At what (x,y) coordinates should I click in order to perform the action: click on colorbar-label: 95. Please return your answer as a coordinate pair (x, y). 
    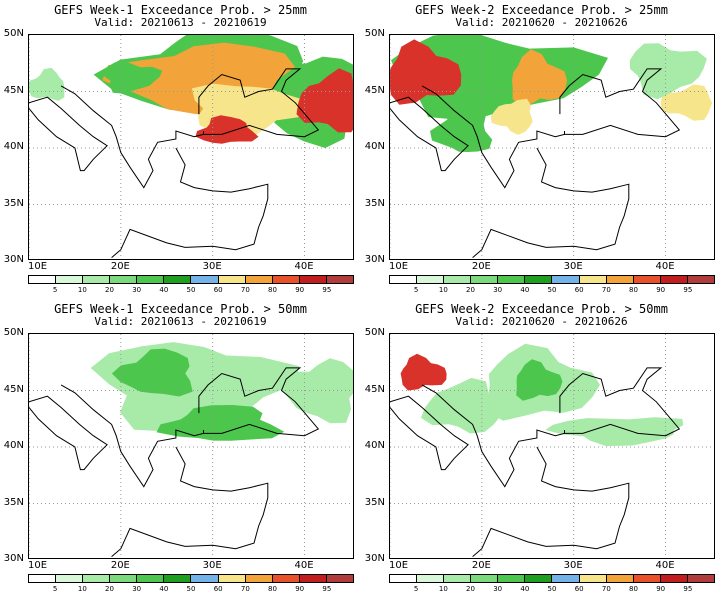
    Looking at the image, I should click on (688, 589).